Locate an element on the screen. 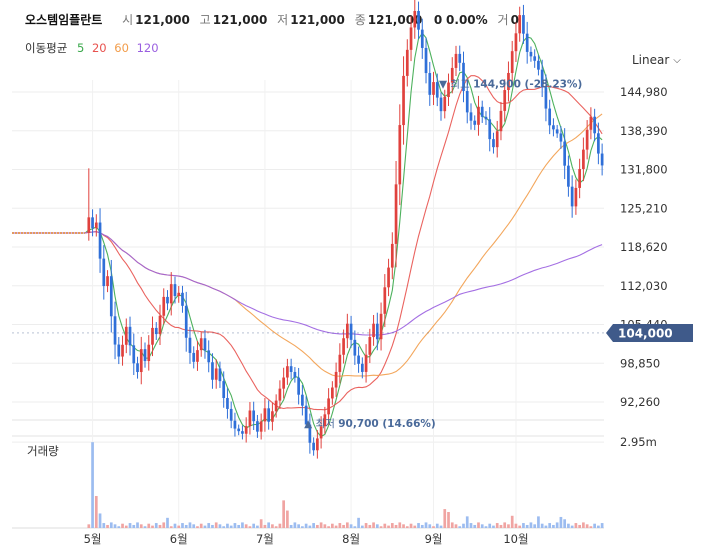 The image size is (701, 557). month-tick-label: 9월 is located at coordinates (434, 539).